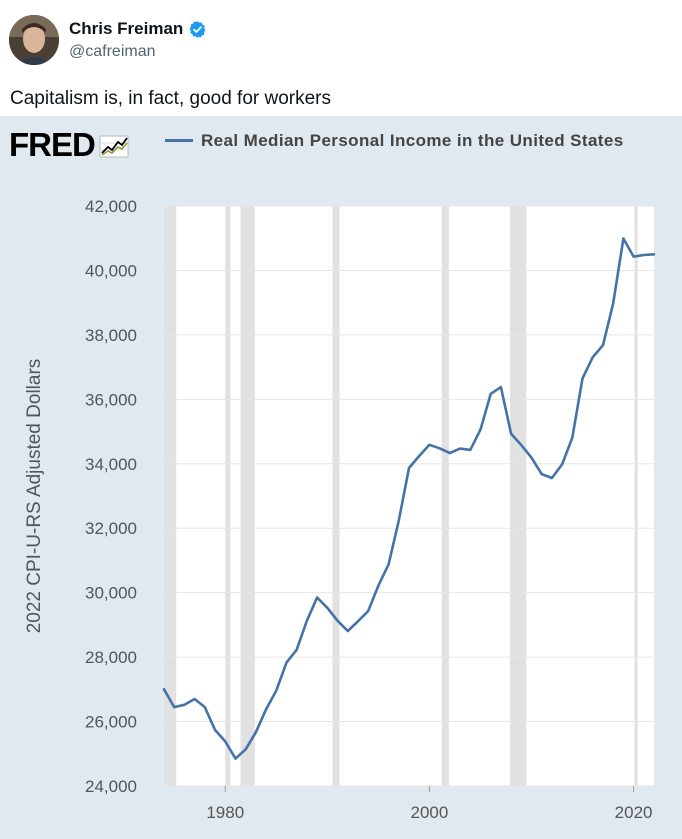 The image size is (682, 839). I want to click on y-axis-label: 2022 CPI-U-RS Adjusted Dollars, so click(34, 496).